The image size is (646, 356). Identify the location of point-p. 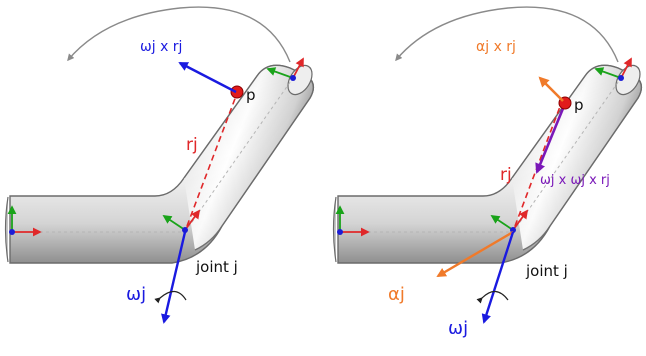
(237, 92).